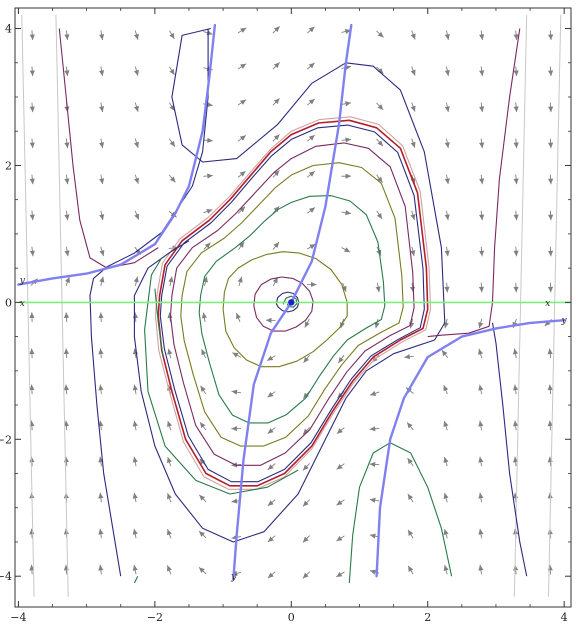 The width and height of the screenshot is (576, 625). I want to click on field-streak, so click(520, 305).